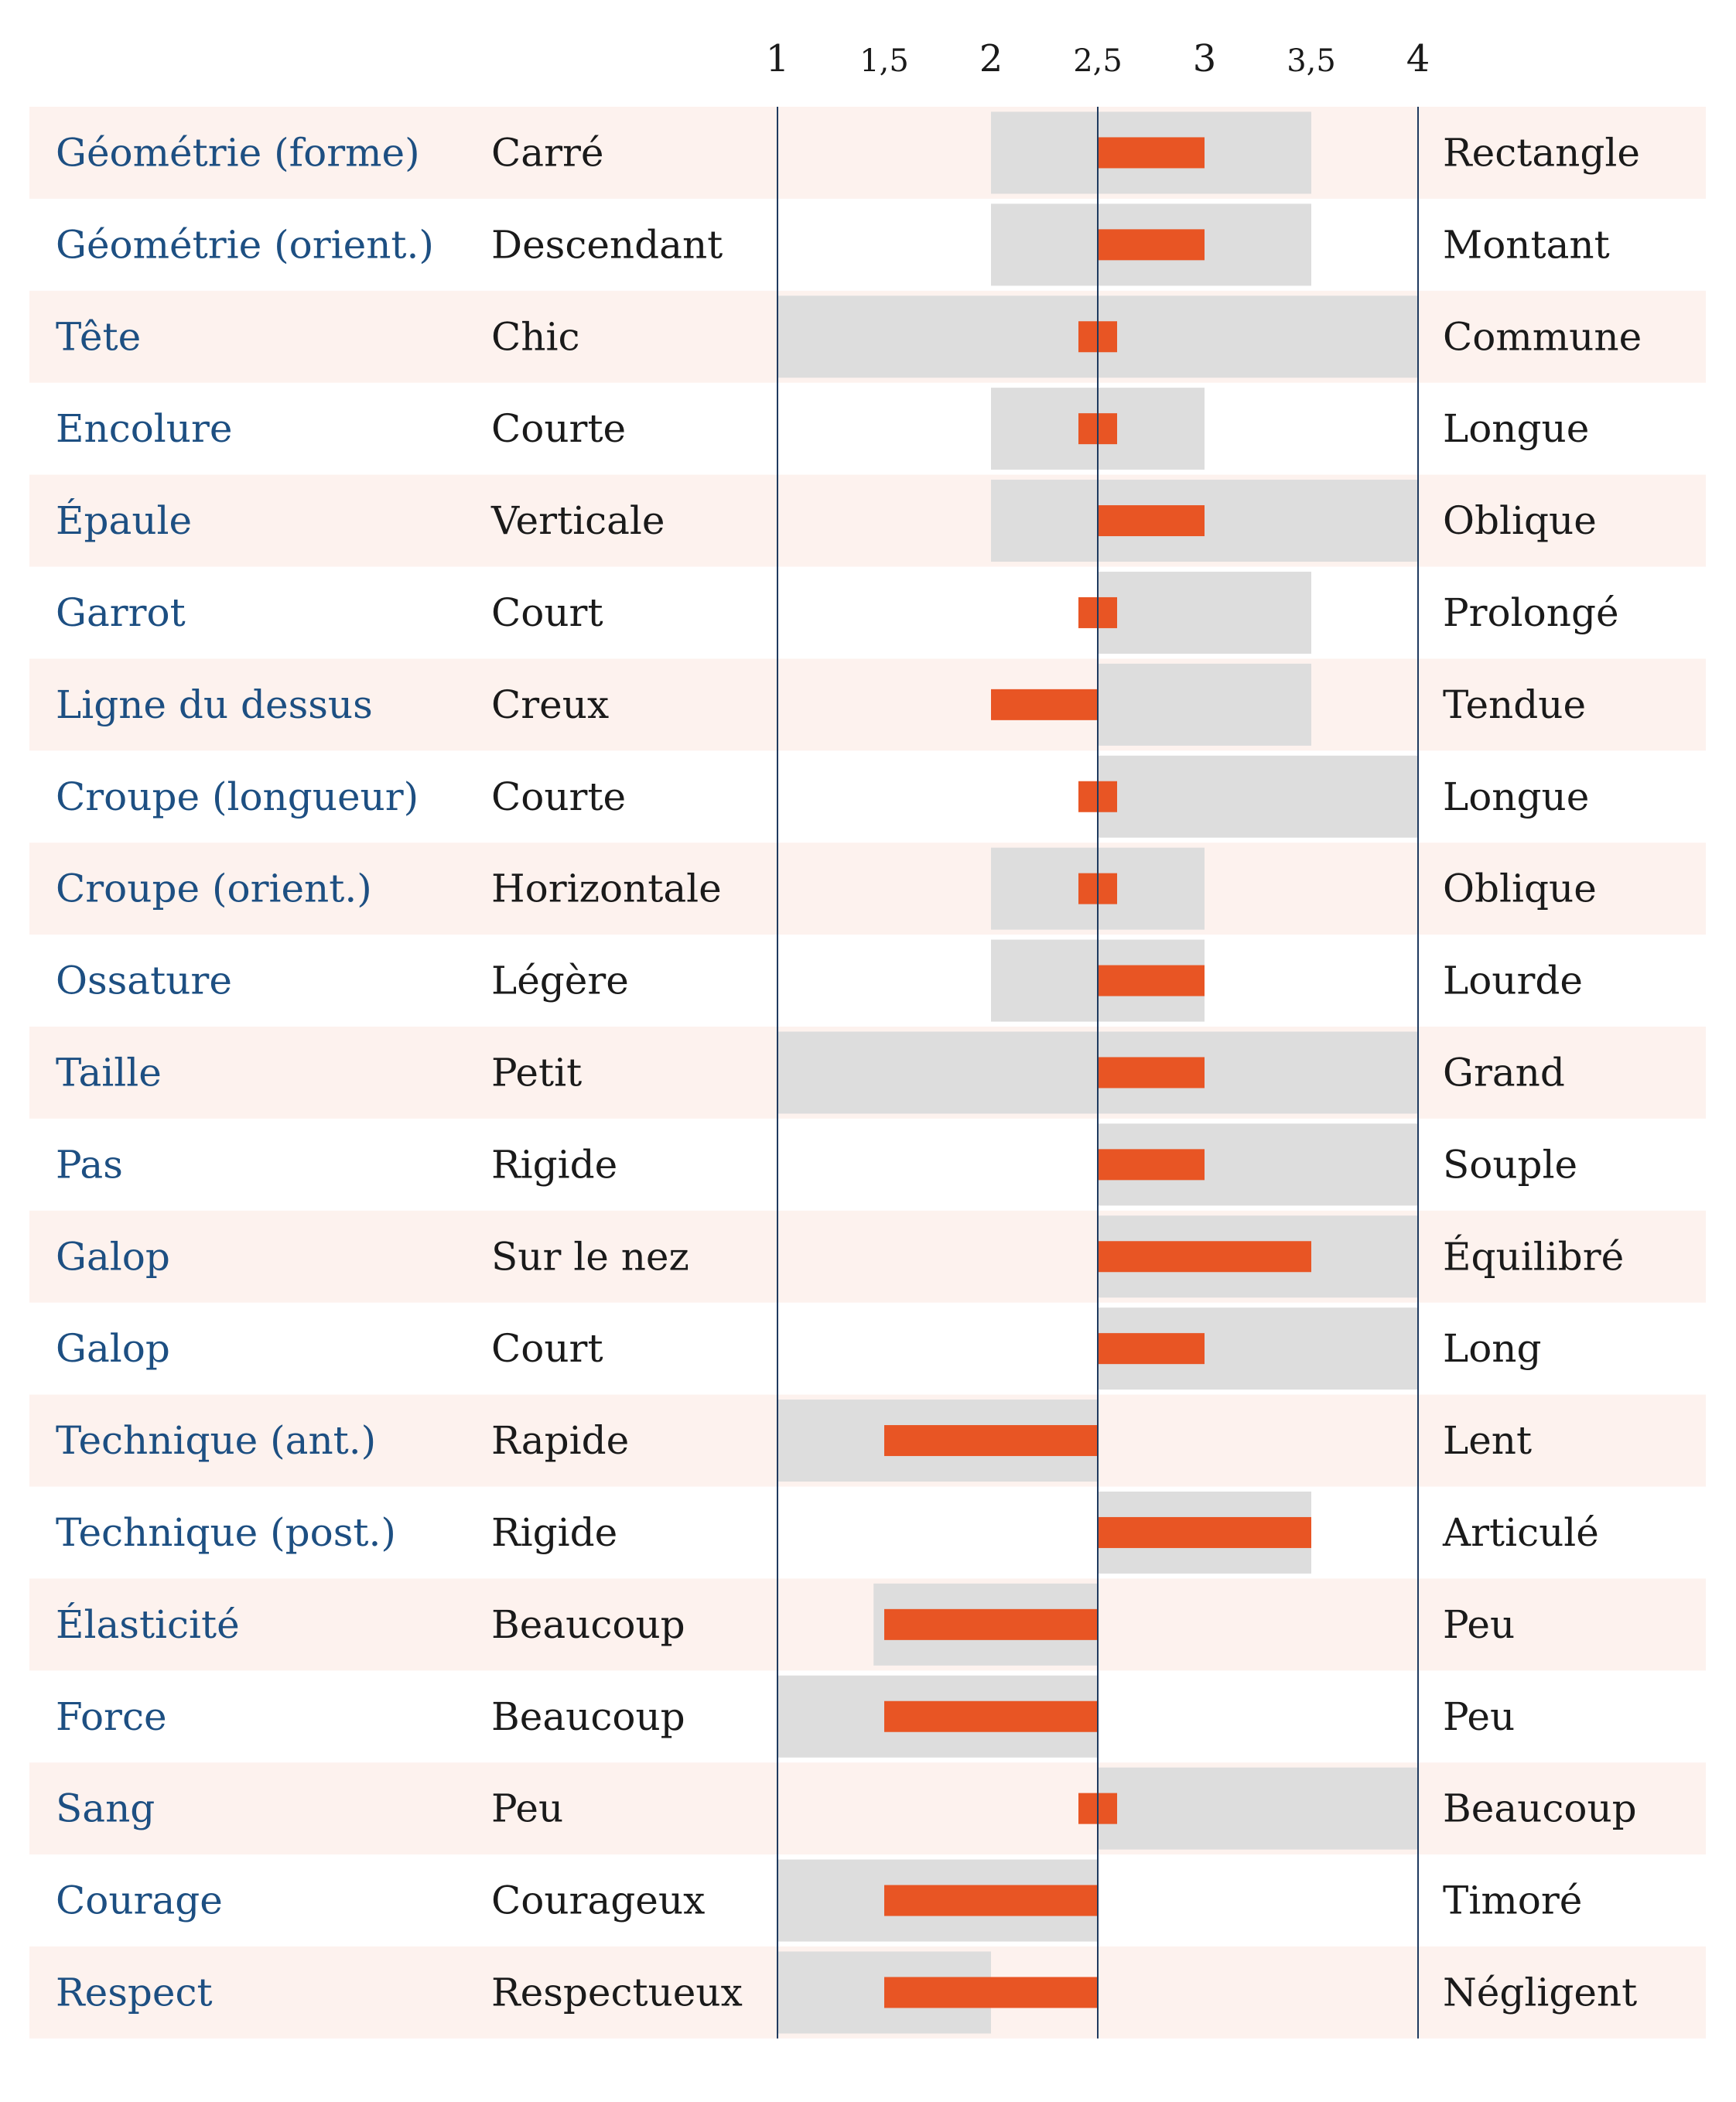 Image resolution: width=1736 pixels, height=2102 pixels. Describe the element at coordinates (991, 58) in the screenshot. I see `x-tick-label: 2` at that location.